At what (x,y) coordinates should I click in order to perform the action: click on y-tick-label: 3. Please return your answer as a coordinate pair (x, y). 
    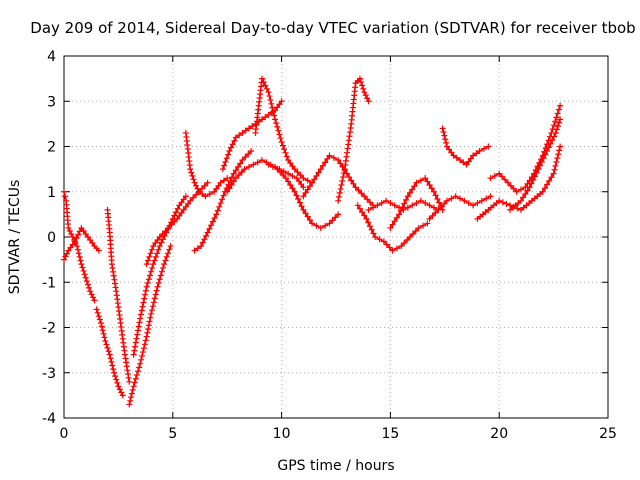
    Looking at the image, I should click on (51, 102).